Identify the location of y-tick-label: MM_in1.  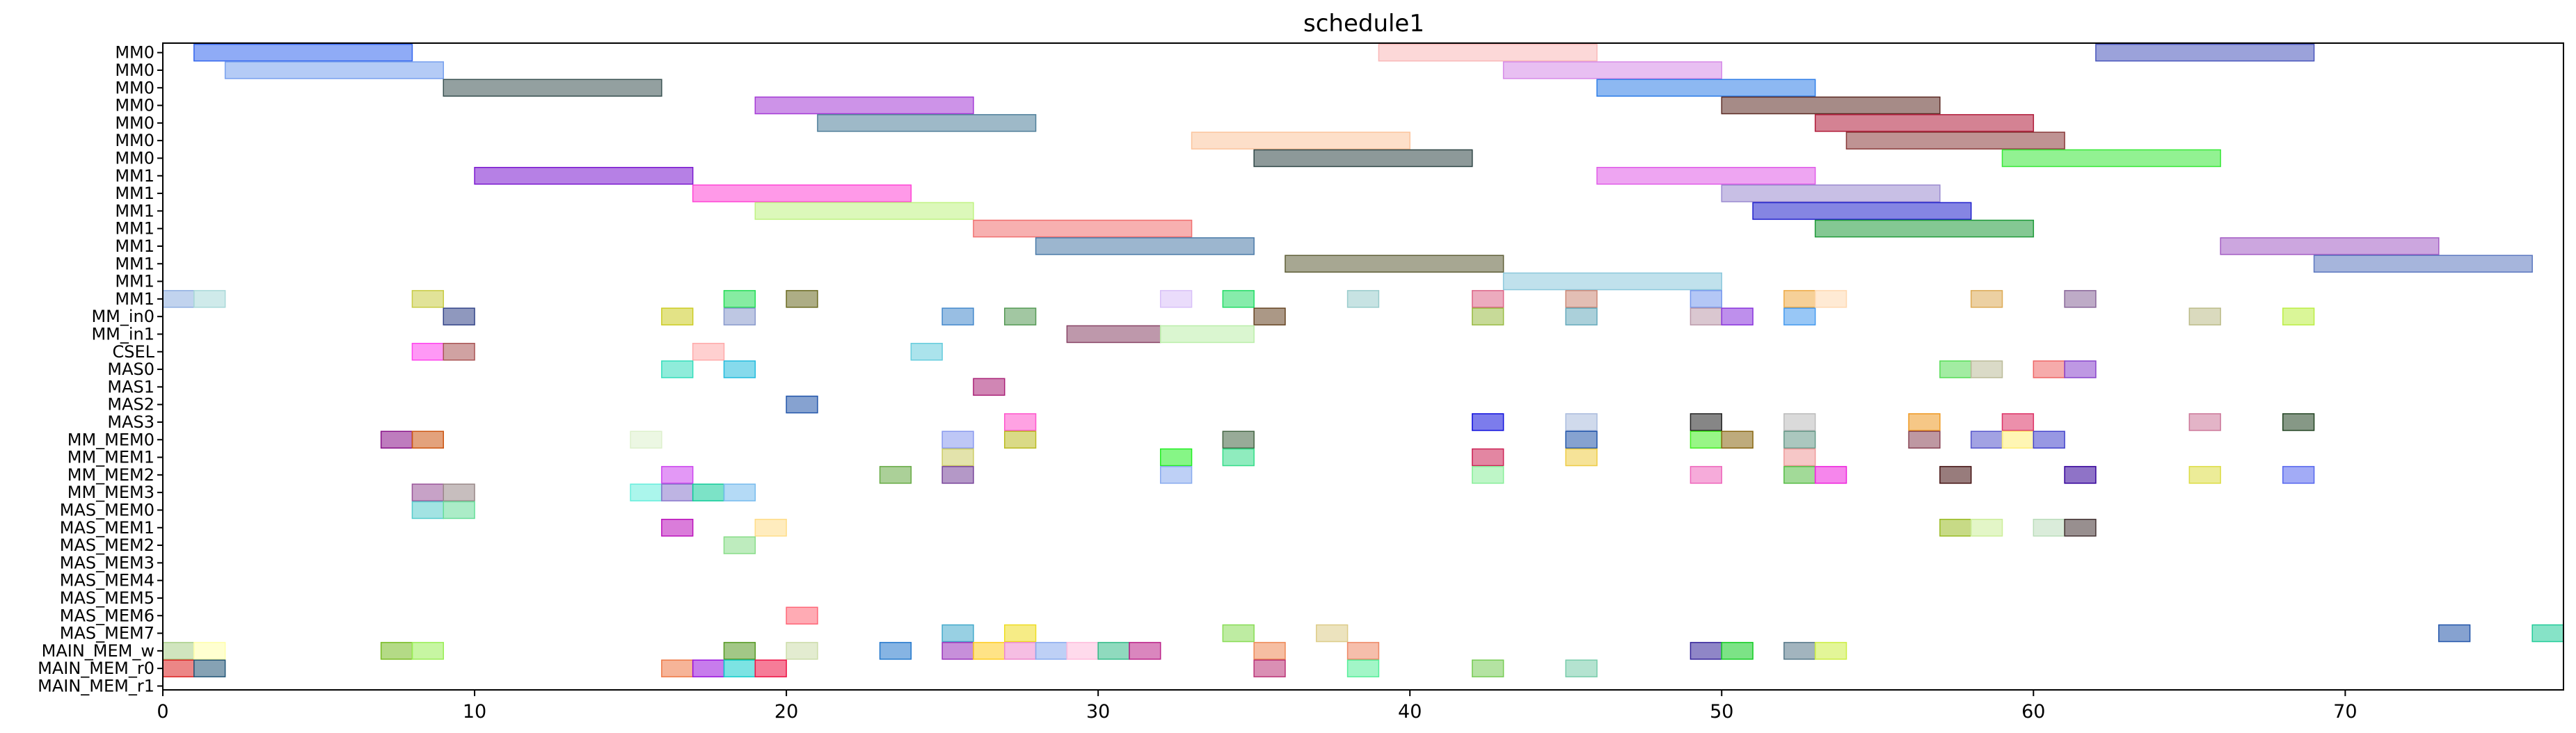
(122, 334).